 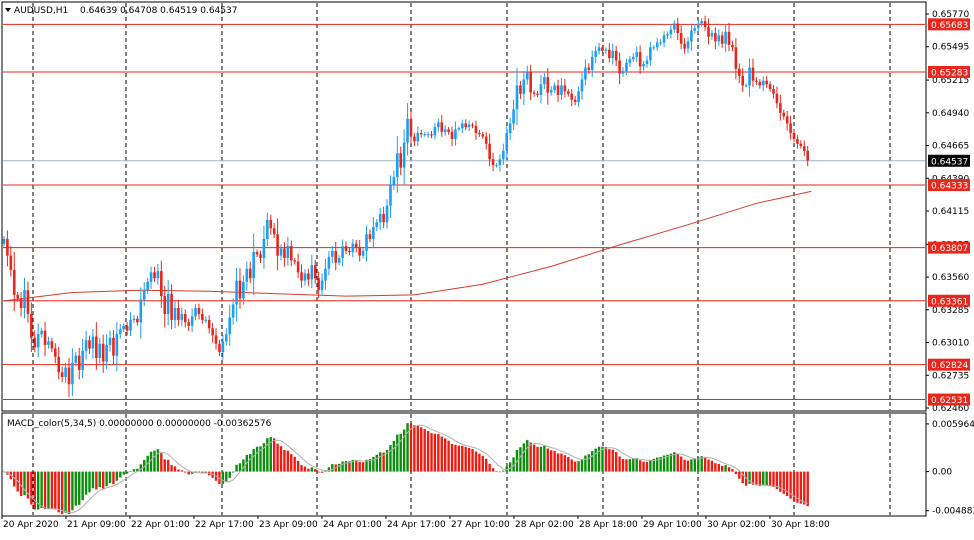 What do you see at coordinates (949, 401) in the screenshot?
I see `level-tag-label: 0.62531` at bounding box center [949, 401].